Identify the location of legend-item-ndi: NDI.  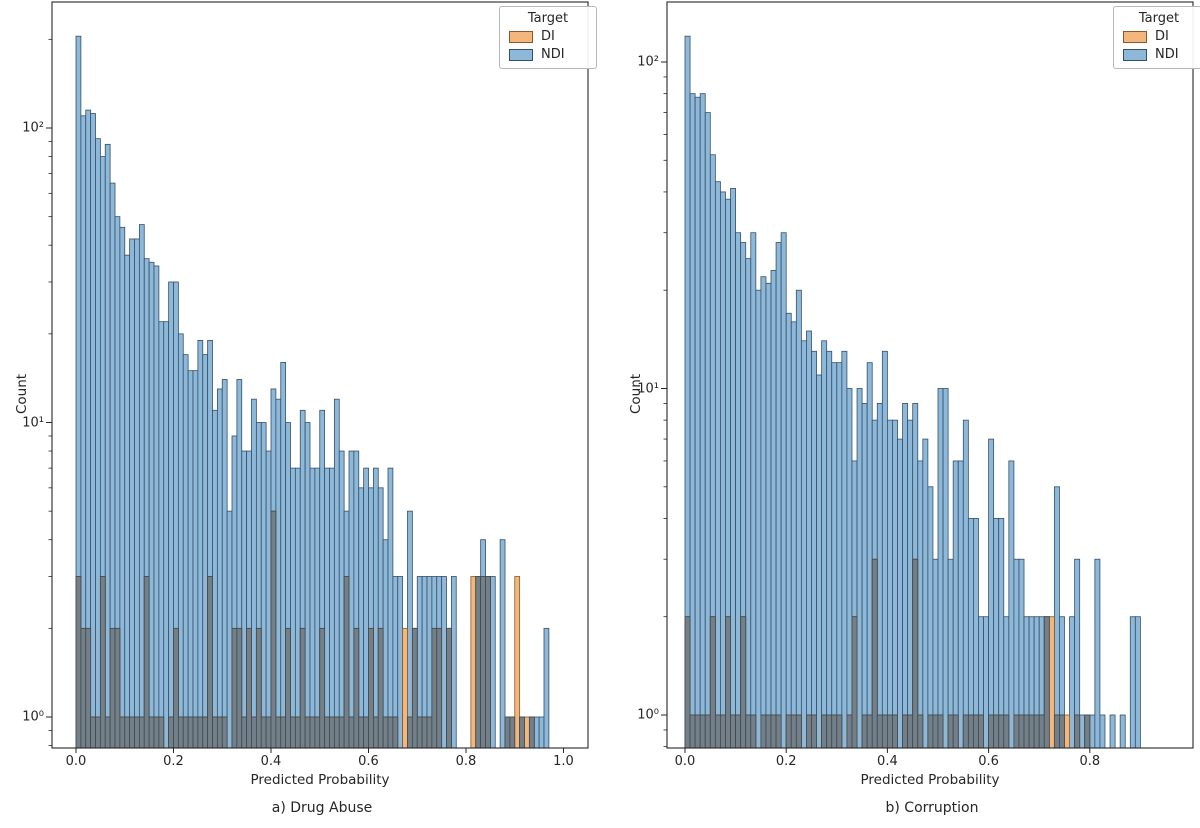
(548, 54).